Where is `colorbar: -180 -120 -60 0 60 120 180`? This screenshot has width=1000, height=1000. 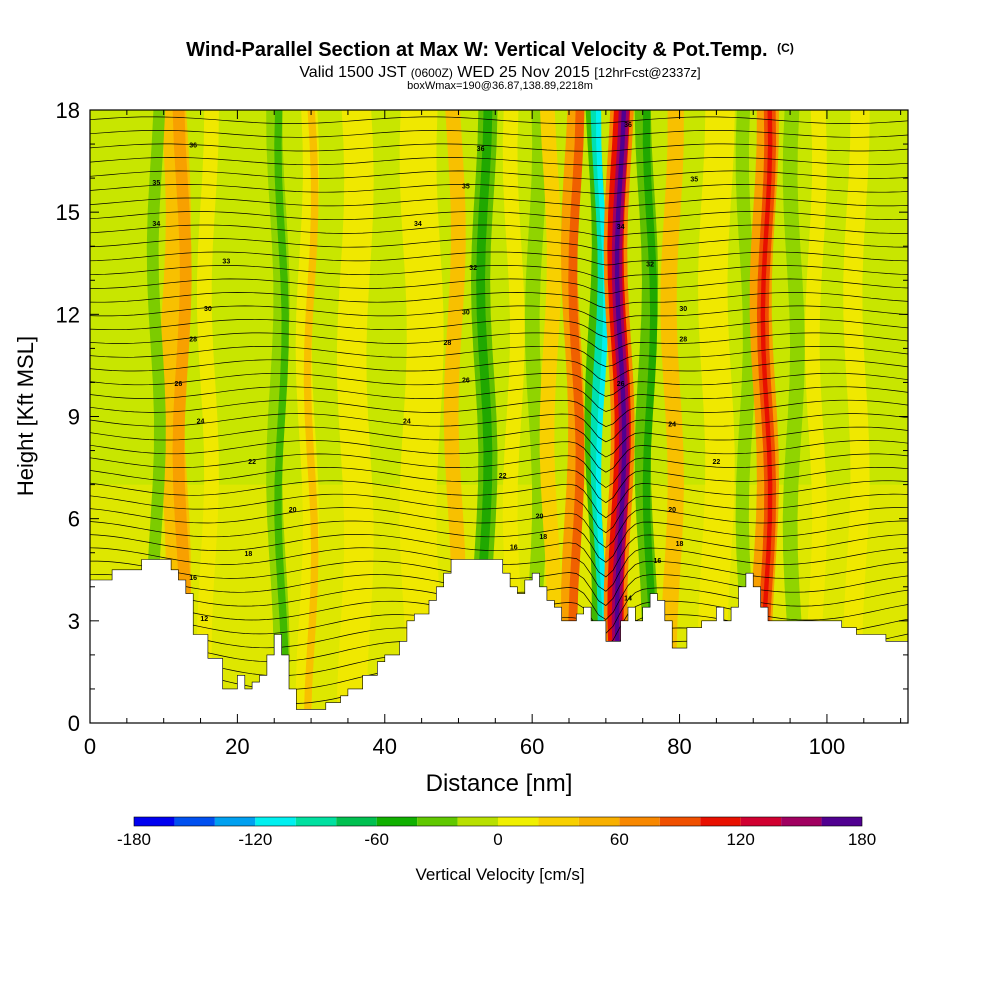
colorbar: -180 -120 -60 0 60 120 180 is located at coordinates (496, 832).